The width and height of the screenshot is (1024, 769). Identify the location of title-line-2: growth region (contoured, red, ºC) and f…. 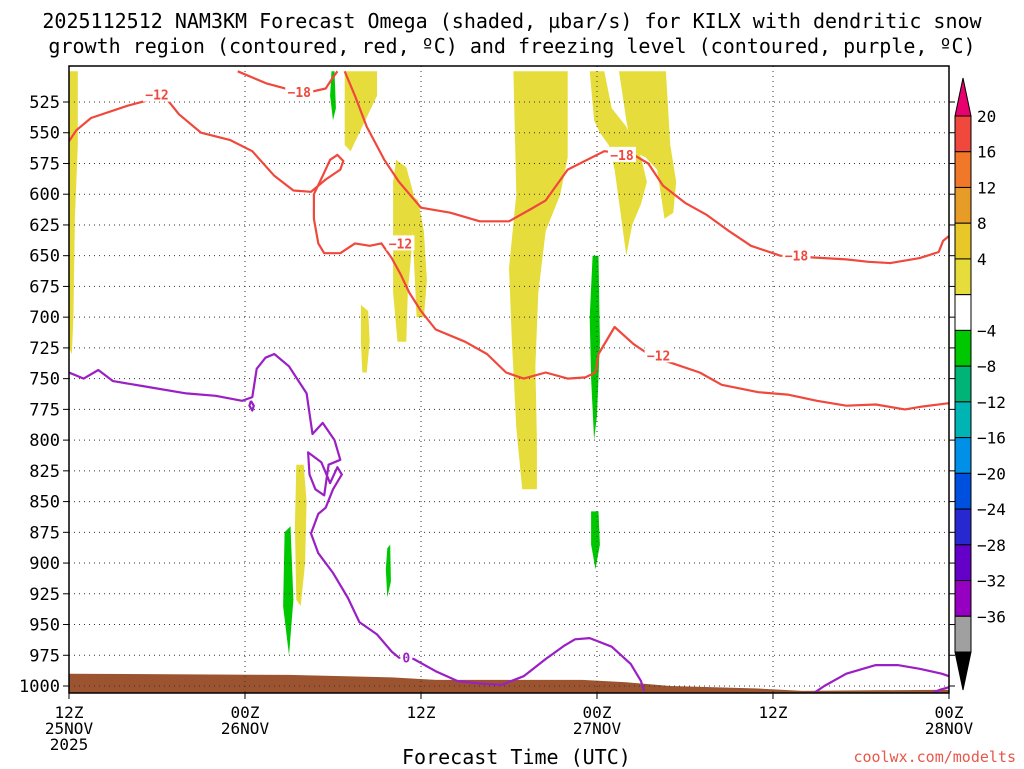
(512, 46).